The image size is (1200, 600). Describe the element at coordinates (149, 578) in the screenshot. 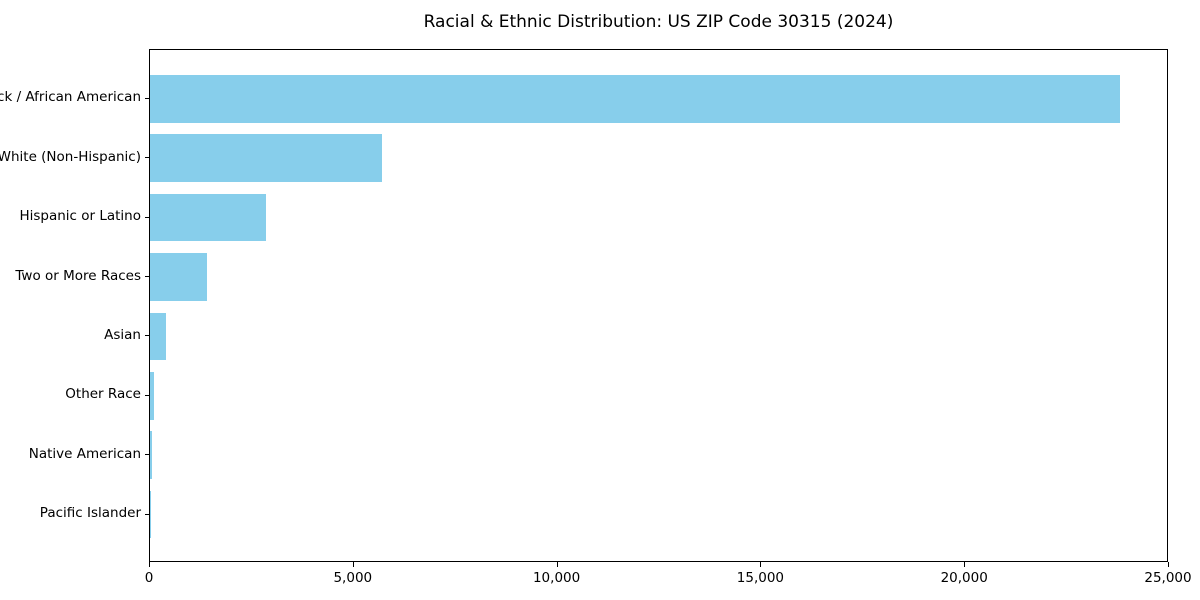

I see `x-tick-label-0: 0` at that location.